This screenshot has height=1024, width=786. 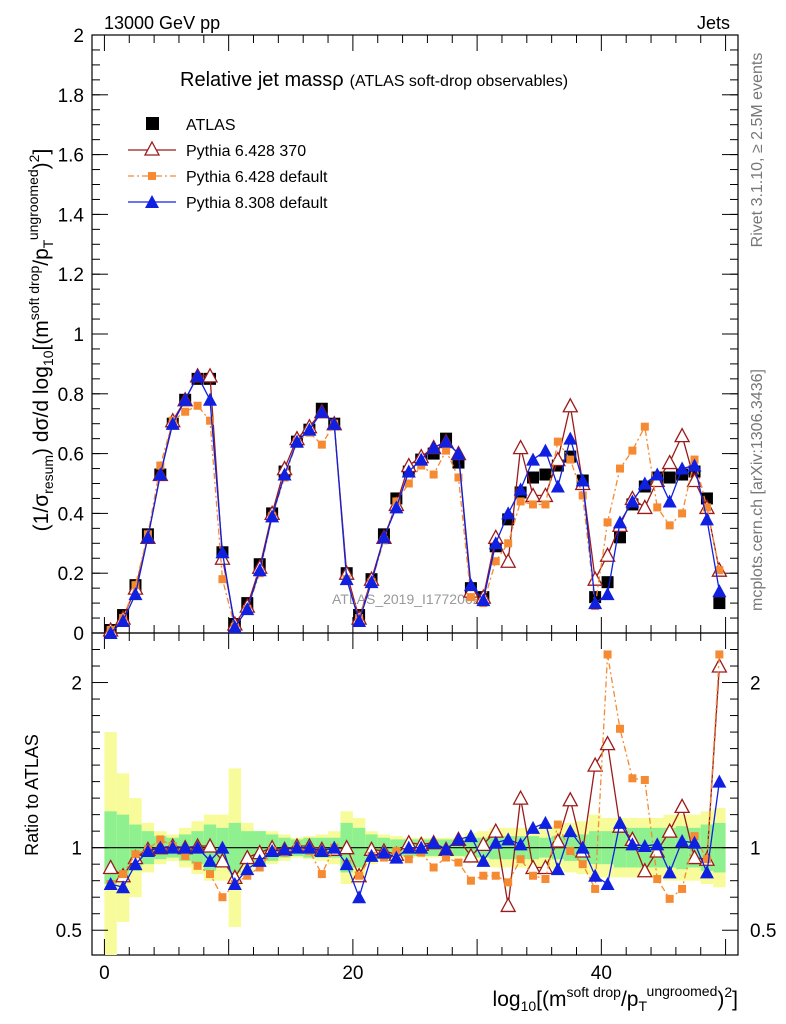 What do you see at coordinates (757, 150) in the screenshot?
I see `rivet-label: Rivet 3.1.10, ≥ 2.5M events` at bounding box center [757, 150].